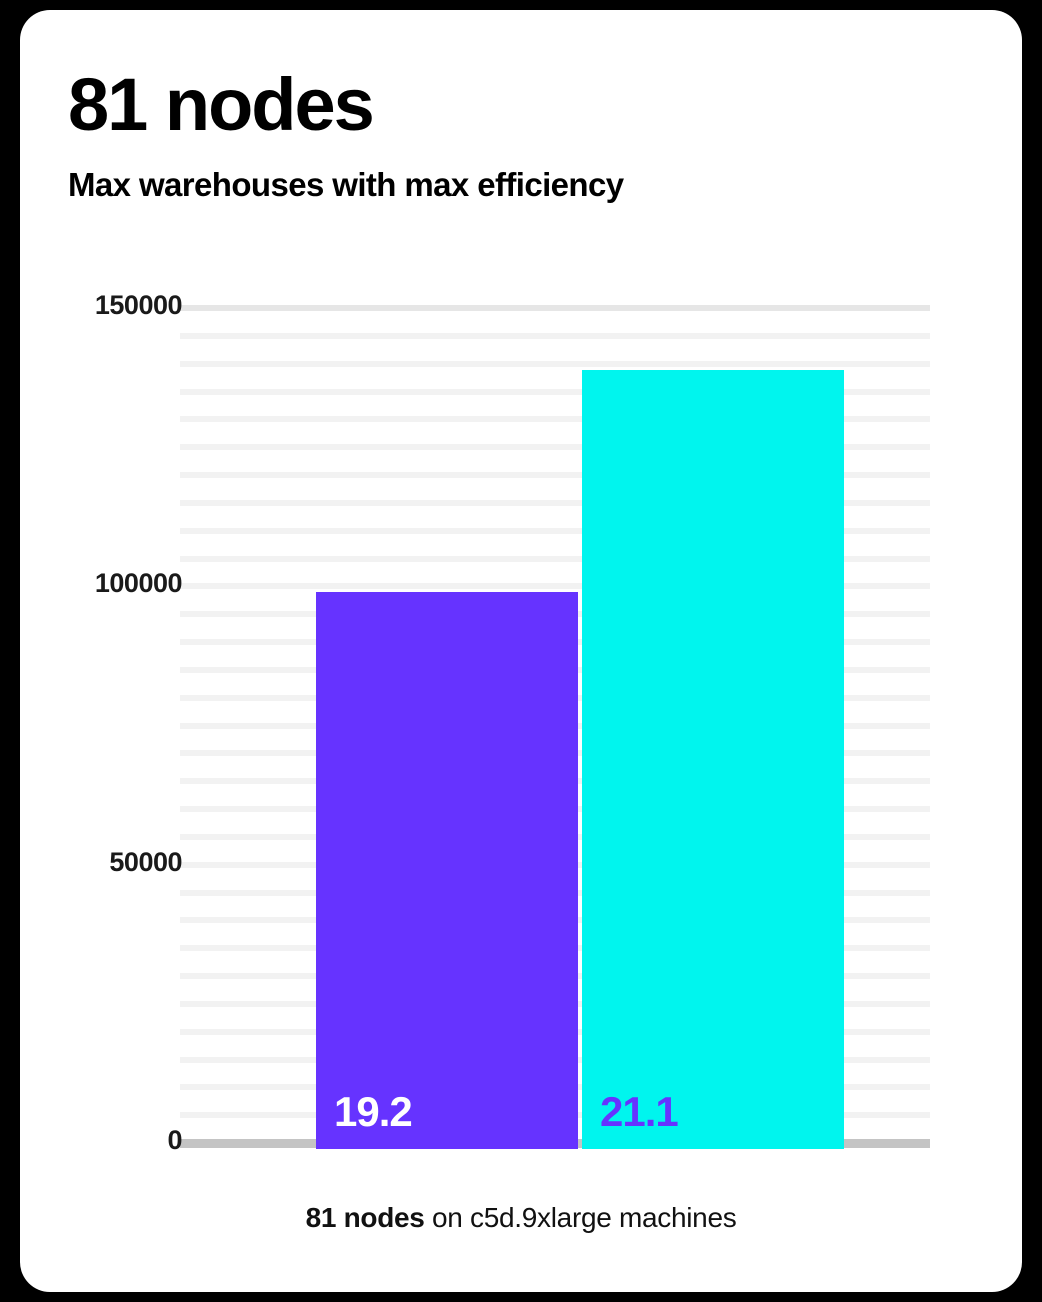 The width and height of the screenshot is (1042, 1302). Describe the element at coordinates (373, 1111) in the screenshot. I see `bar-value-label: 19.2` at that location.